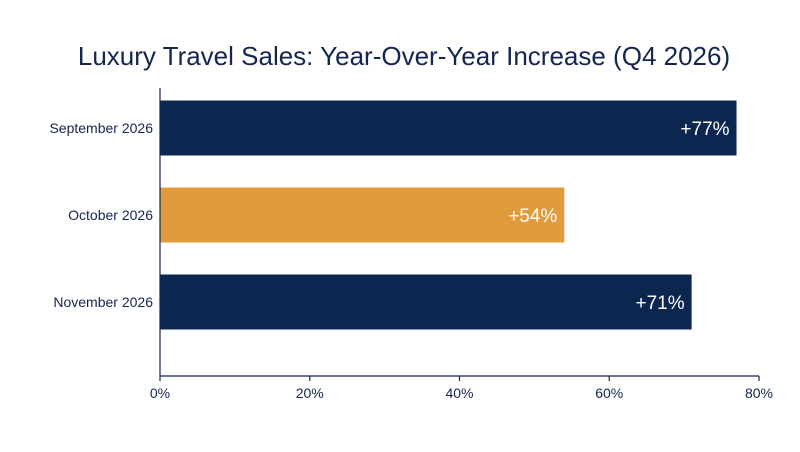 The width and height of the screenshot is (800, 452). I want to click on x-tick-label-3: 60%, so click(609, 393).